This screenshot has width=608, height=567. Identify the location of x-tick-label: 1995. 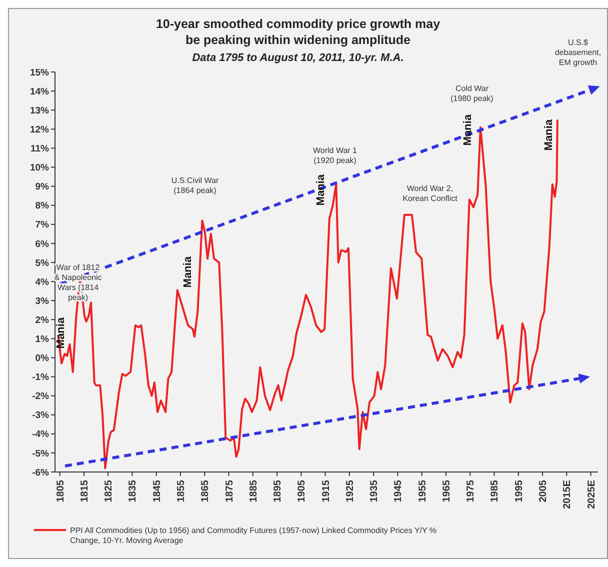
(519, 491).